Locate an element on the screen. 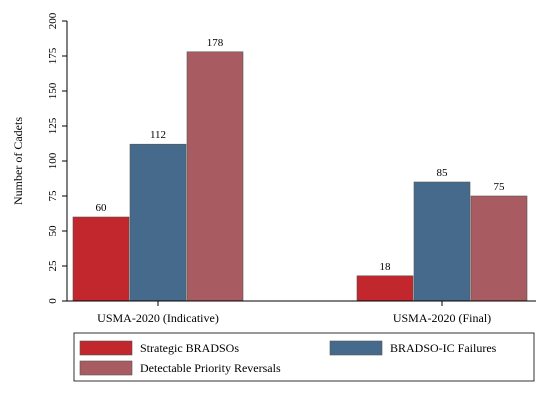 This screenshot has height=400, width=550. bar-value-label: 75 is located at coordinates (500, 187).